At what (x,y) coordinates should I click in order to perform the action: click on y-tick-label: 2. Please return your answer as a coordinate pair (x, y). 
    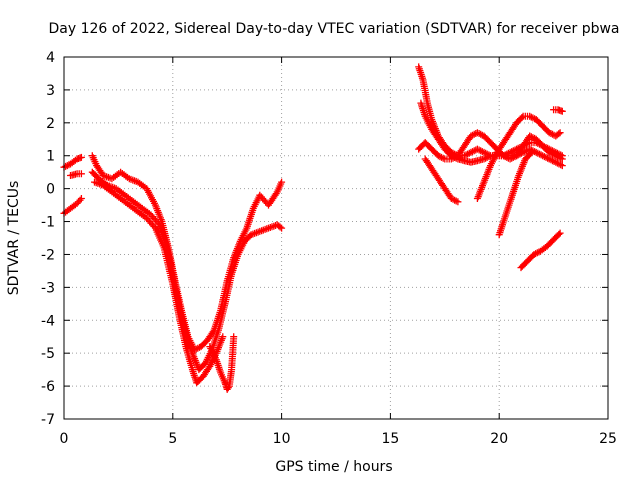
    Looking at the image, I should click on (50, 124).